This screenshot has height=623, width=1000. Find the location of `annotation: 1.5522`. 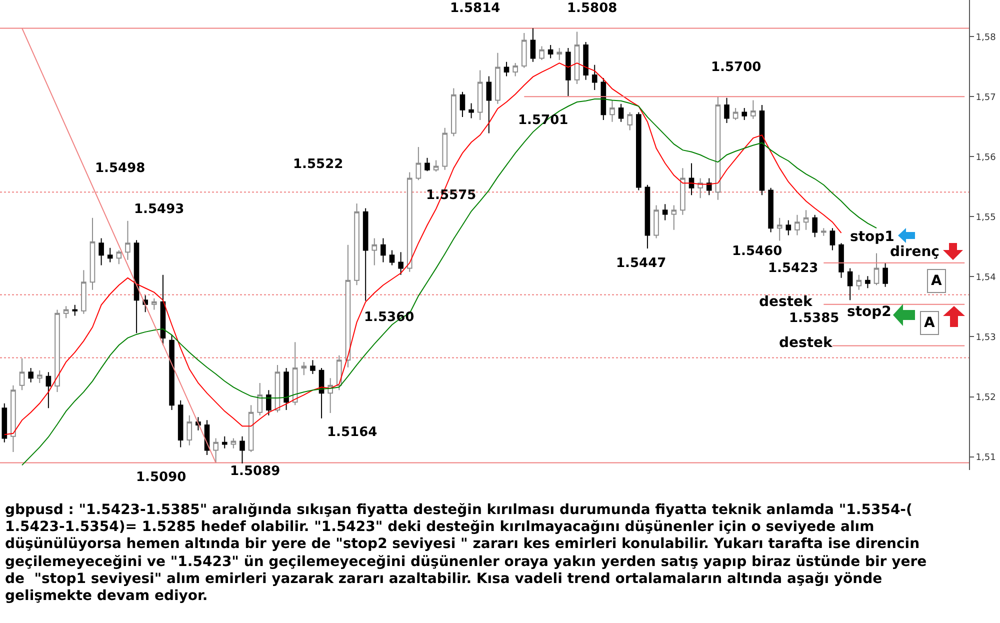

annotation: 1.5522 is located at coordinates (318, 164).